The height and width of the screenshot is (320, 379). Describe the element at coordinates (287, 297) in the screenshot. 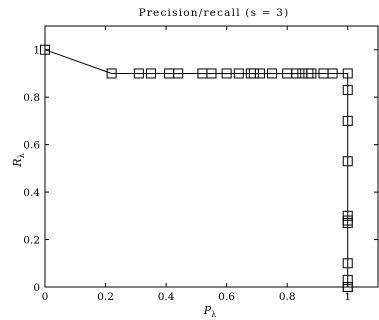

I see `x-tick-label: 0.8` at that location.